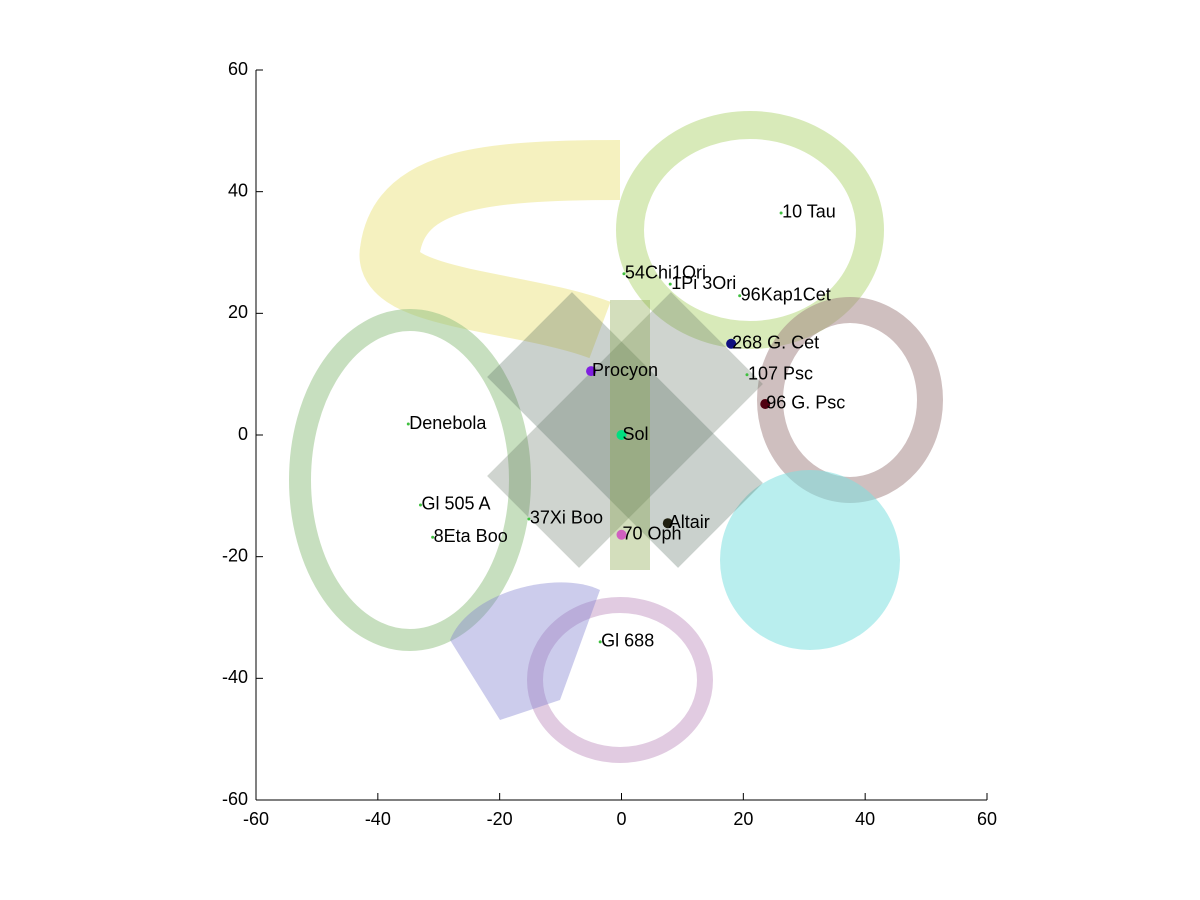  What do you see at coordinates (665, 273) in the screenshot?
I see `star-label: 54Chi1Ori` at bounding box center [665, 273].